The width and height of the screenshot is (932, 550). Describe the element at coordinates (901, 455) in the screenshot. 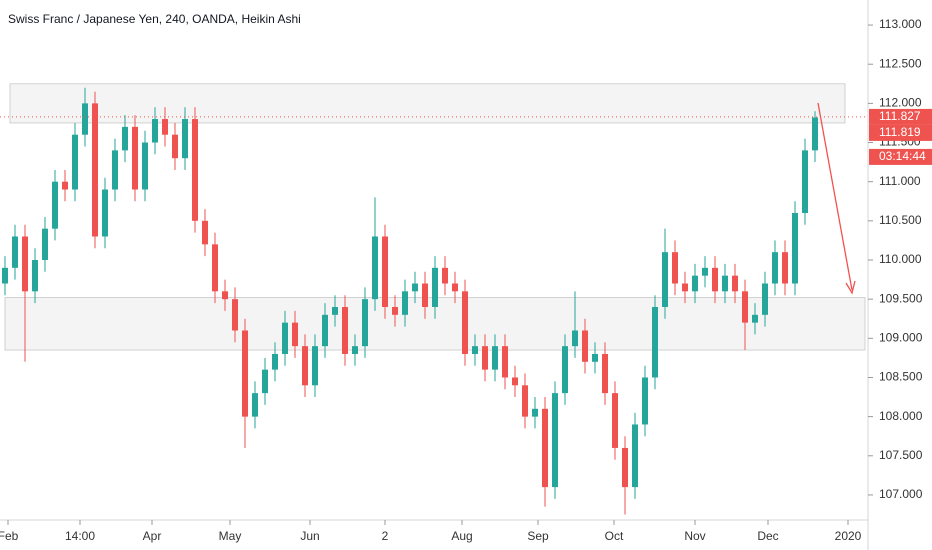

I see `y-tick-label: 107.500` at that location.